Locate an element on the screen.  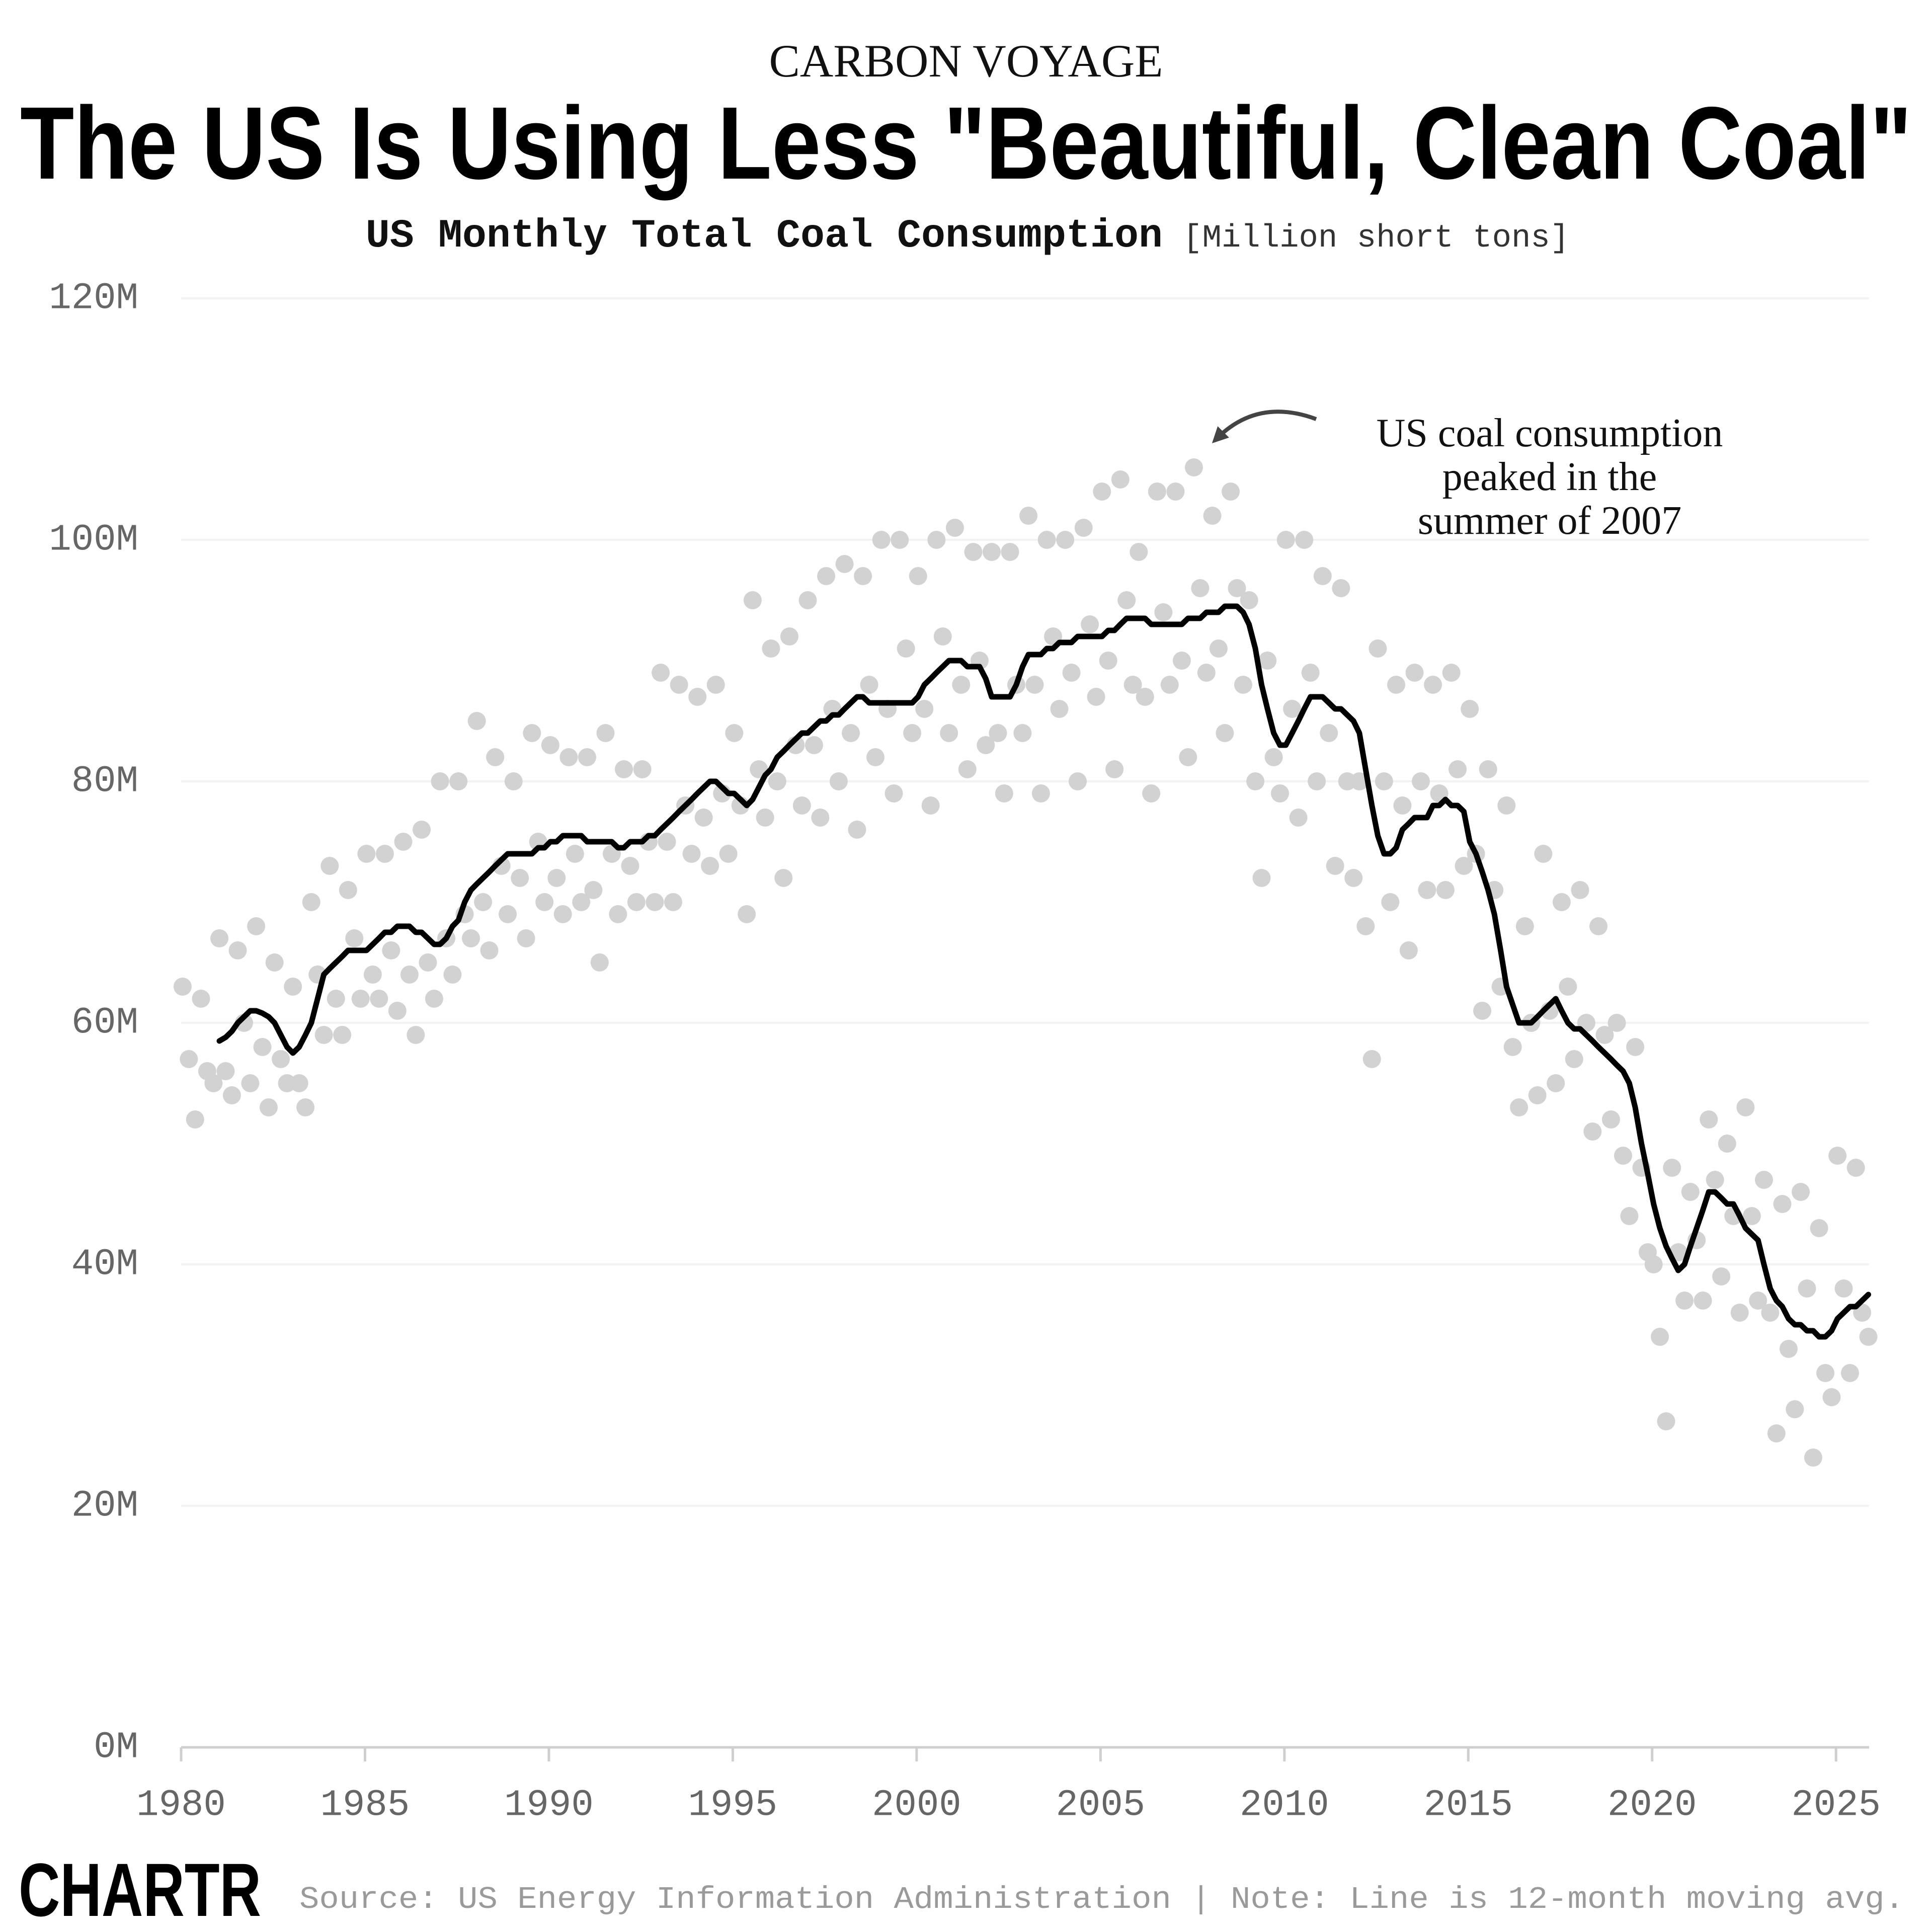
logo: CHARTR is located at coordinates (140, 1889).